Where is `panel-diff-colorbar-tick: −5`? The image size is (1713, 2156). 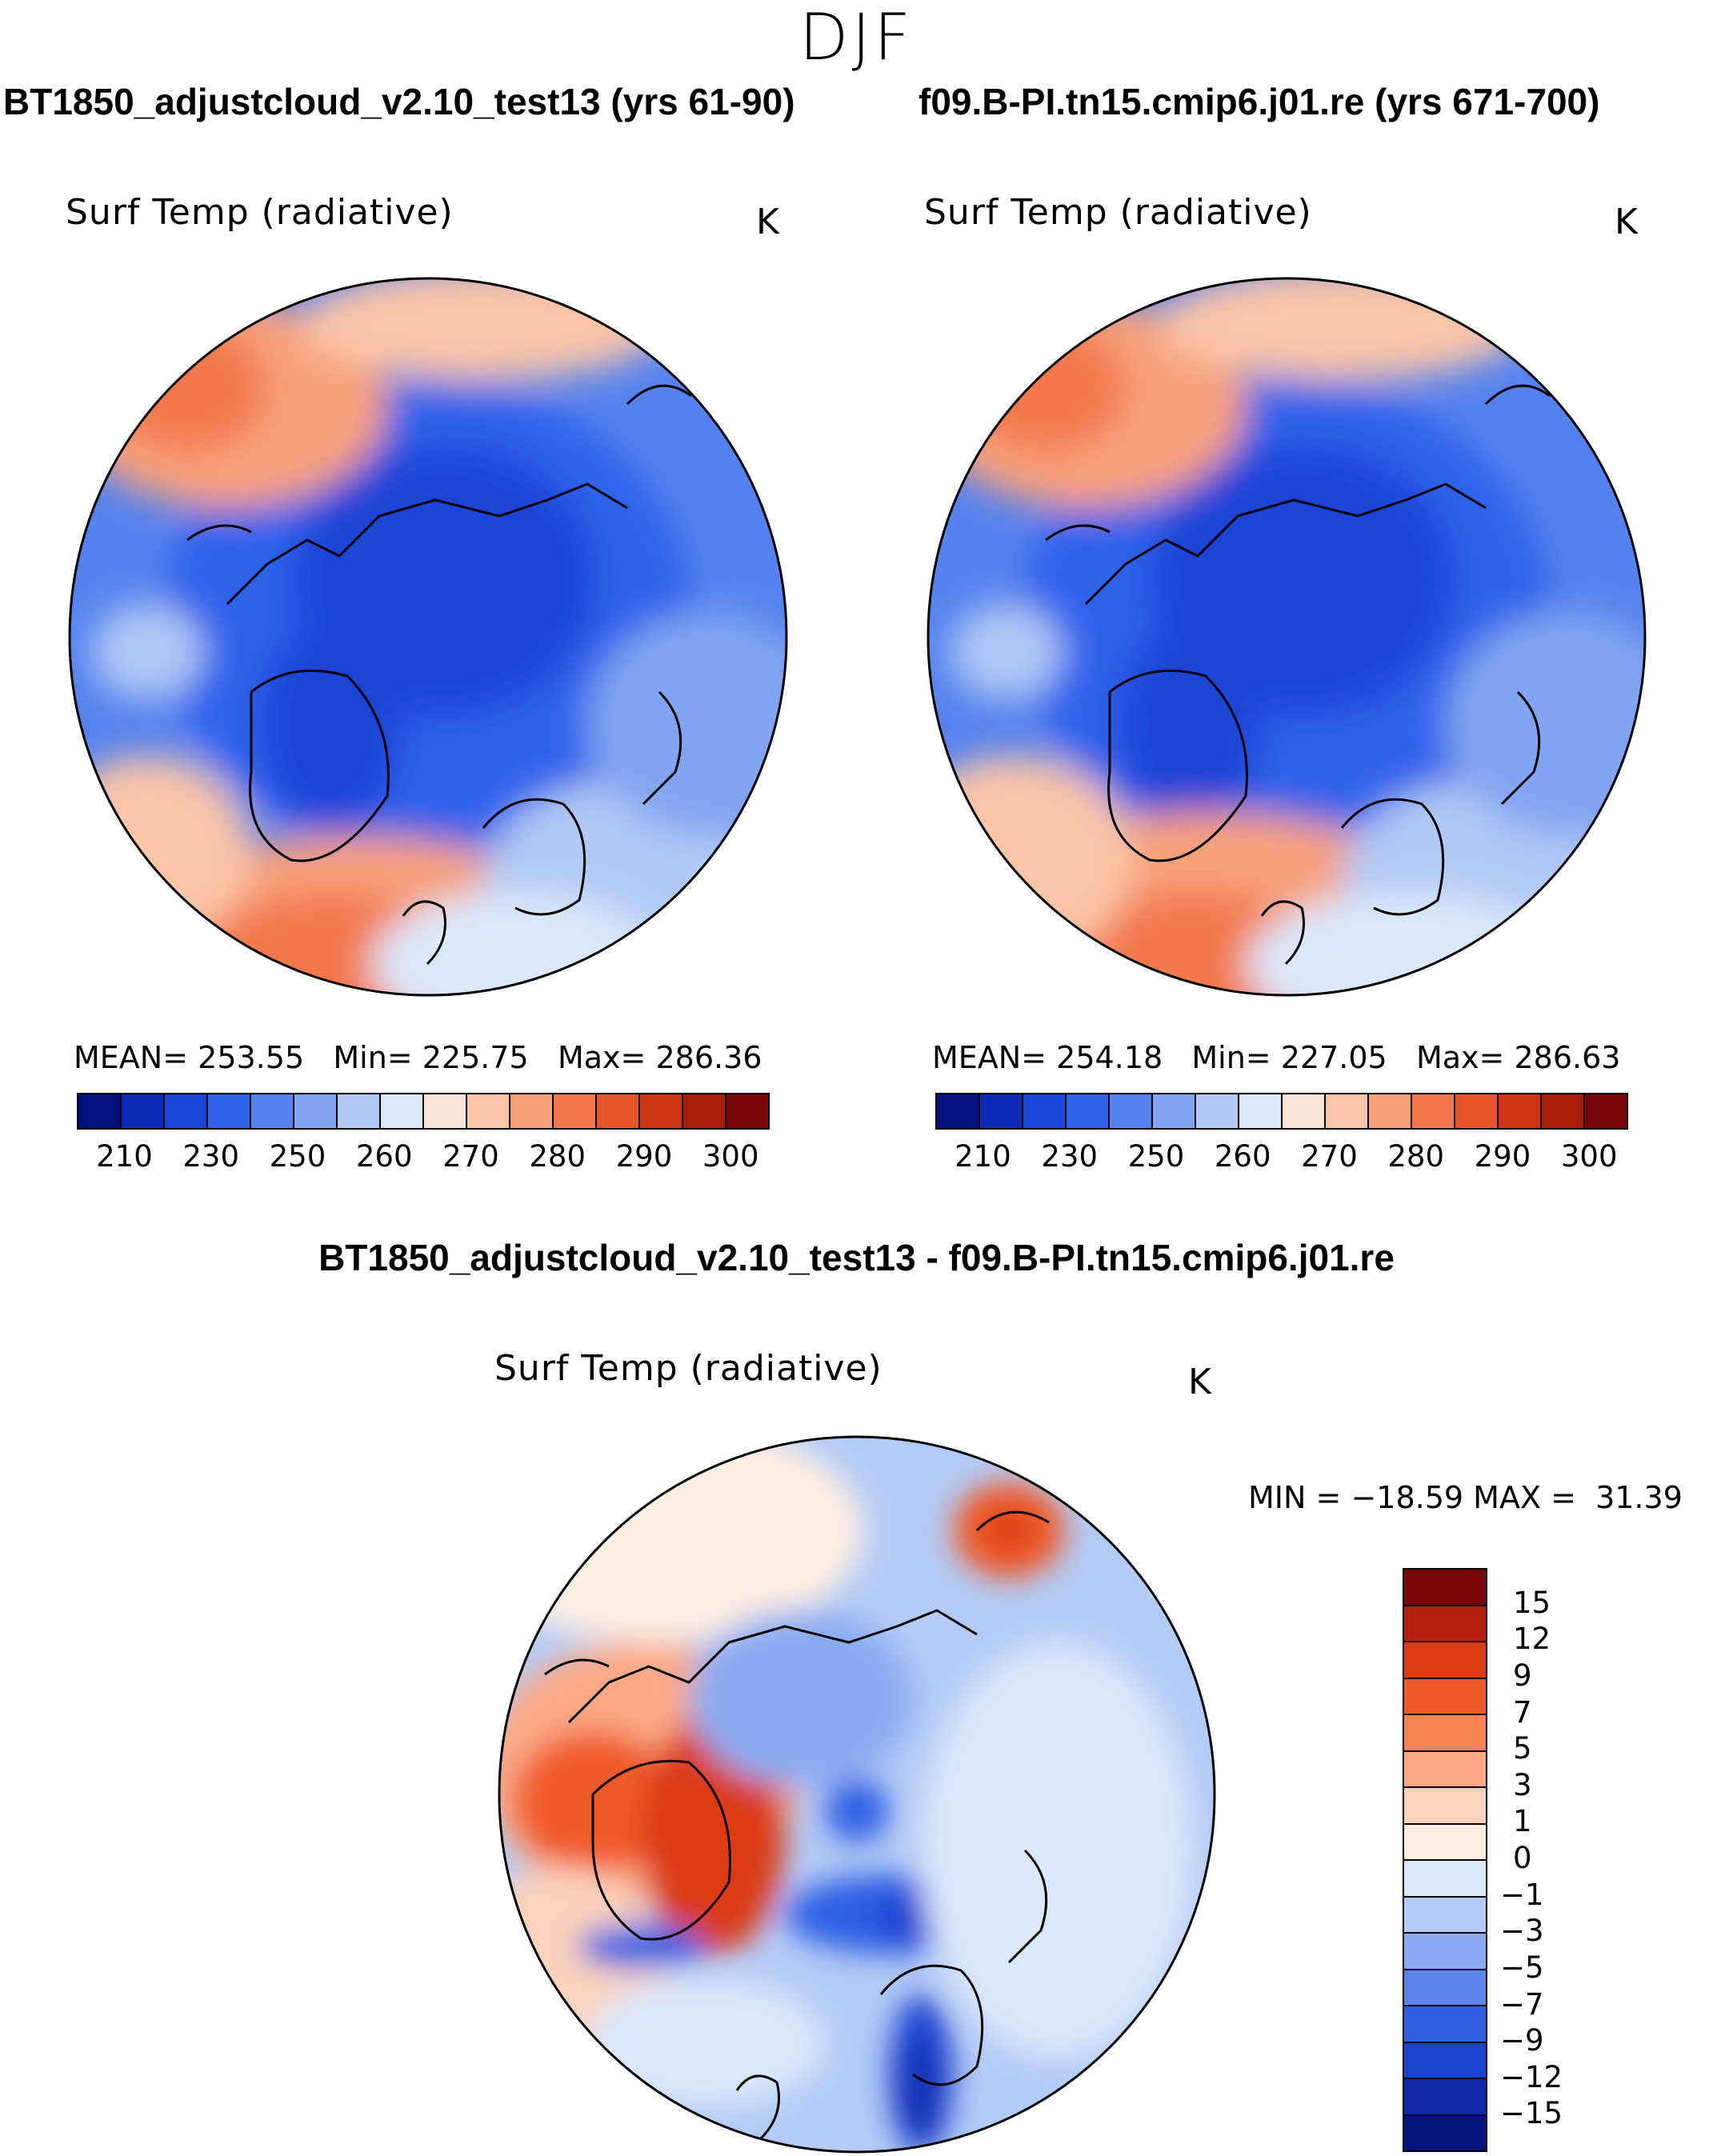 panel-diff-colorbar-tick: −5 is located at coordinates (1522, 1967).